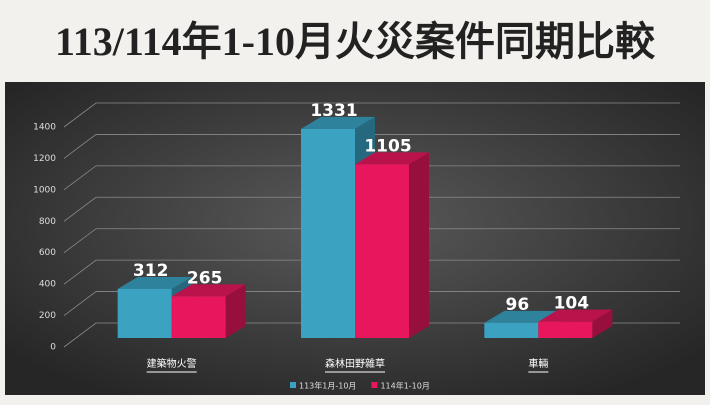  I want to click on y-tick-label: 1400, so click(44, 128).